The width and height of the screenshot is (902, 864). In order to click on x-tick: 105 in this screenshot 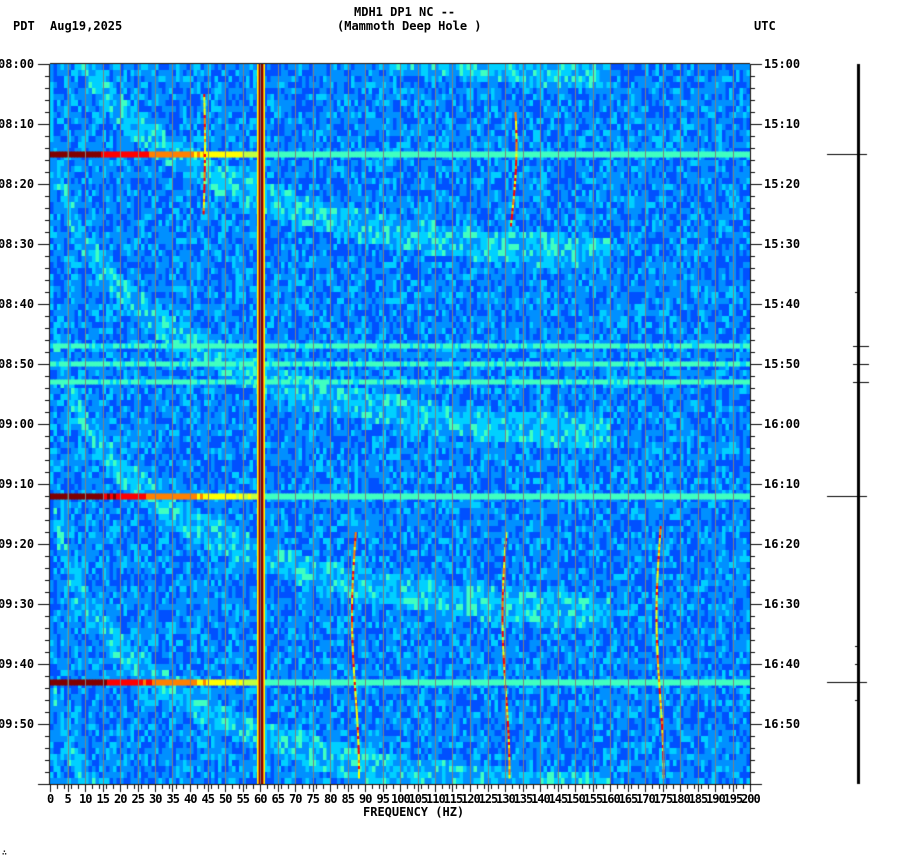, I will do `click(418, 799)`.